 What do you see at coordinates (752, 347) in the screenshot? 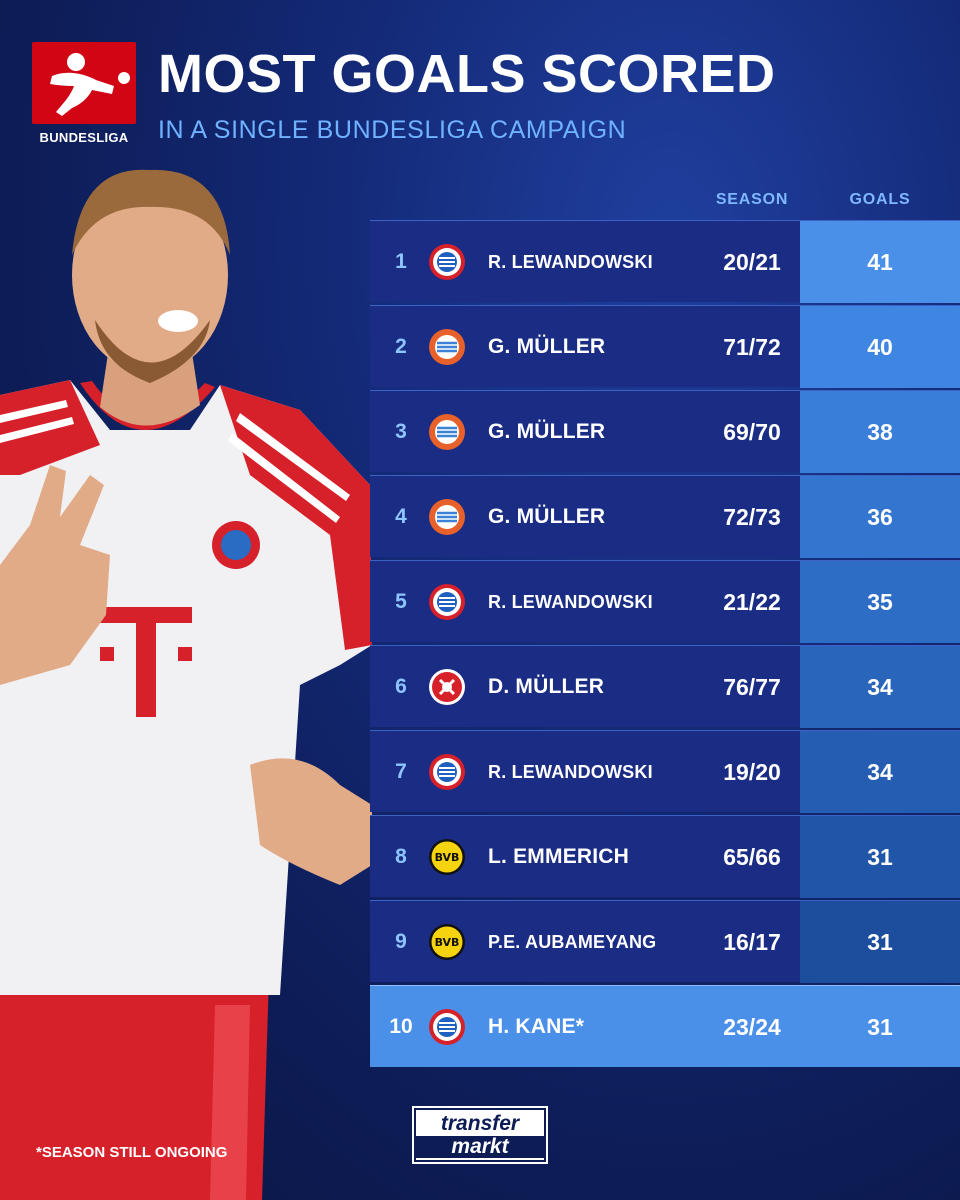
I see `season-cell: 71/72` at bounding box center [752, 347].